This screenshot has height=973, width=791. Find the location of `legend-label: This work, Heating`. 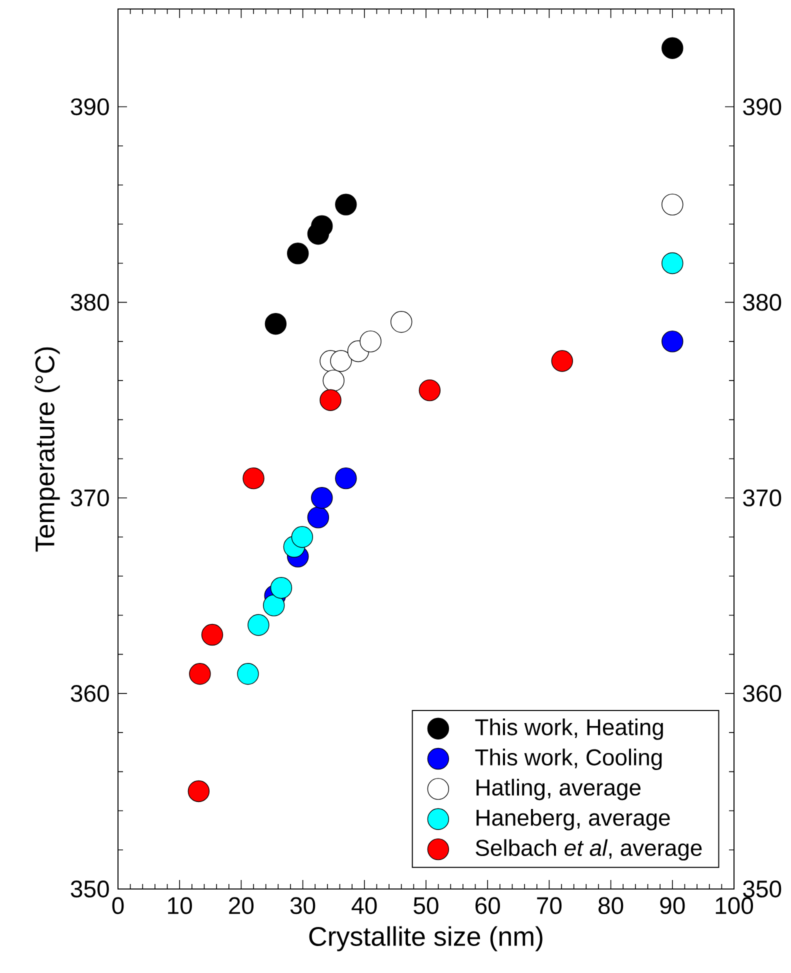

legend-label: This work, Heating is located at coordinates (569, 729).